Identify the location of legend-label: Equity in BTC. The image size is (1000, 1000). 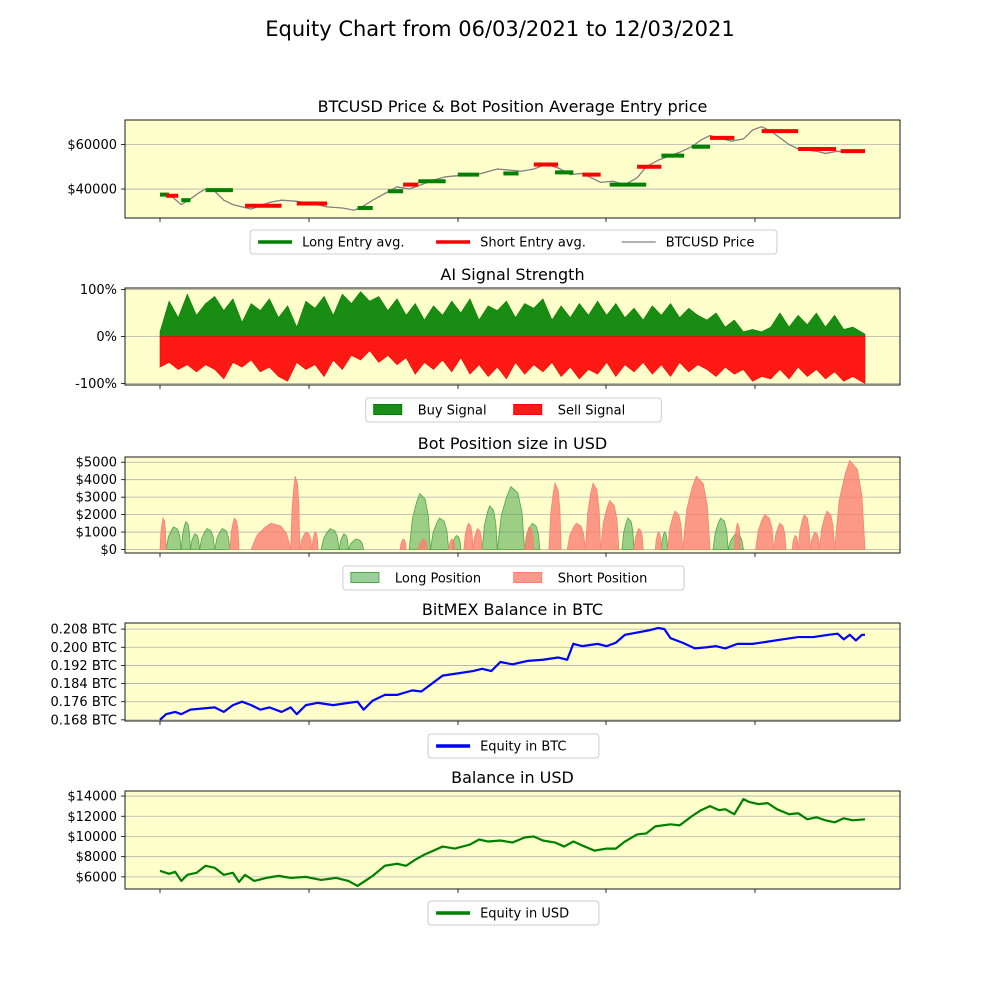
(523, 747).